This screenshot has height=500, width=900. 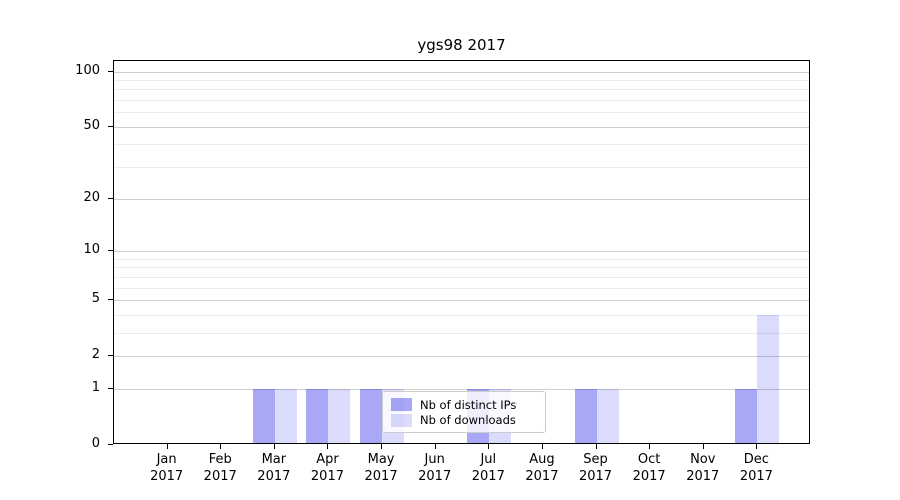 I want to click on legend-entry-downloads: Nb of downloads, so click(x=464, y=421).